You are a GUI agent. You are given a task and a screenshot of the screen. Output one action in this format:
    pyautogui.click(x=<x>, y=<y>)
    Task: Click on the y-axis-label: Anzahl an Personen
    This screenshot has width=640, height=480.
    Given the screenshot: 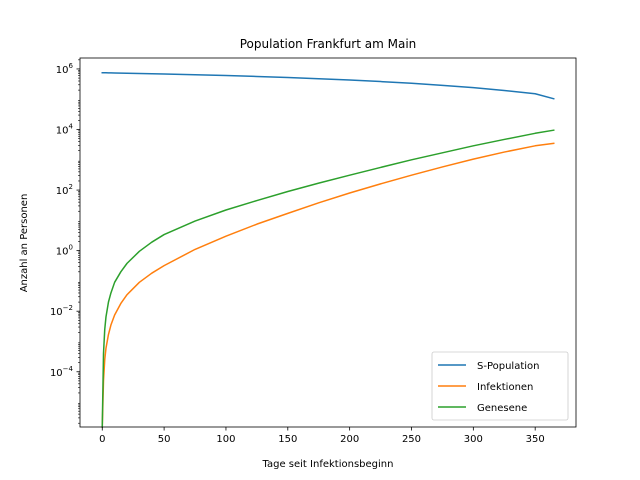 What is the action you would take?
    pyautogui.click(x=24, y=243)
    